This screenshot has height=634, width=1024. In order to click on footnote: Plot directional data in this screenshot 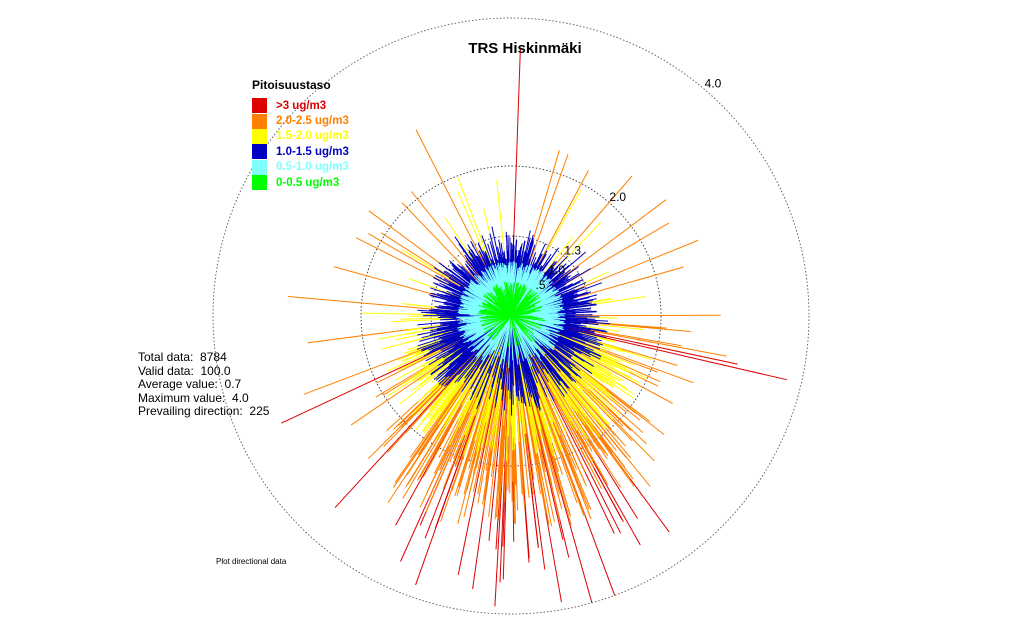, I will do `click(251, 561)`.